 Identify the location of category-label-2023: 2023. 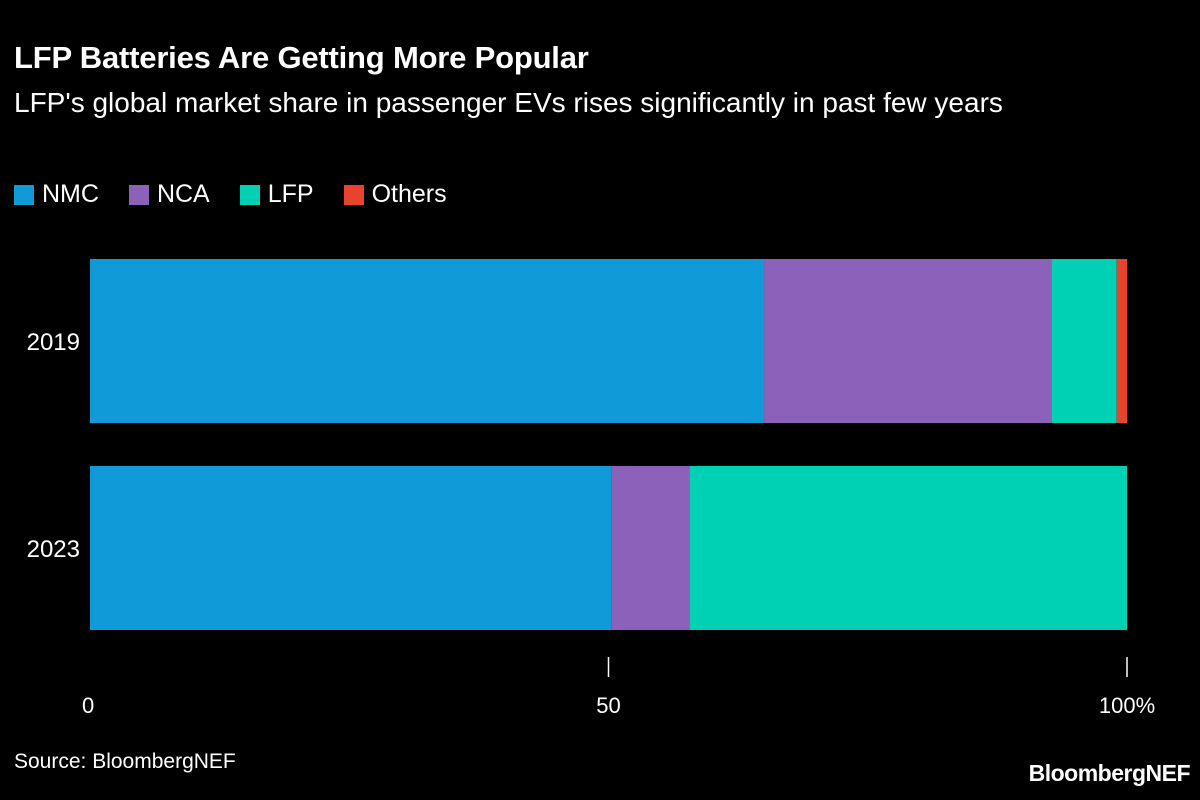
(53, 549).